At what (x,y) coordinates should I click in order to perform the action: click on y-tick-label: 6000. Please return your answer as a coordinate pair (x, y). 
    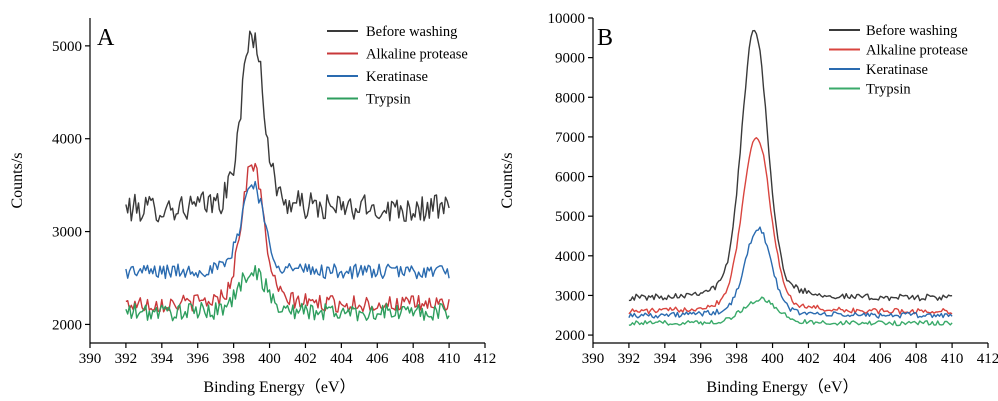
    Looking at the image, I should click on (570, 178).